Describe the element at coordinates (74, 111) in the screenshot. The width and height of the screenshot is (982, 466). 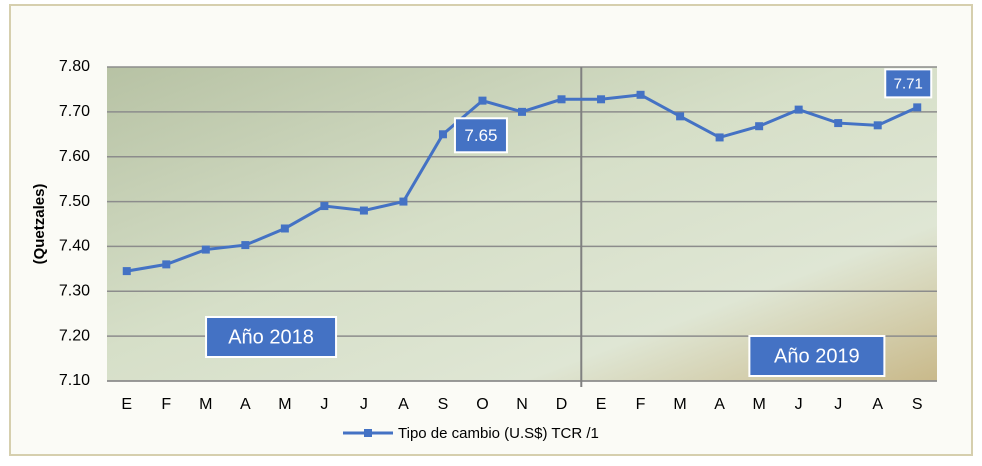
I see `y-tick-label: 7.70` at that location.